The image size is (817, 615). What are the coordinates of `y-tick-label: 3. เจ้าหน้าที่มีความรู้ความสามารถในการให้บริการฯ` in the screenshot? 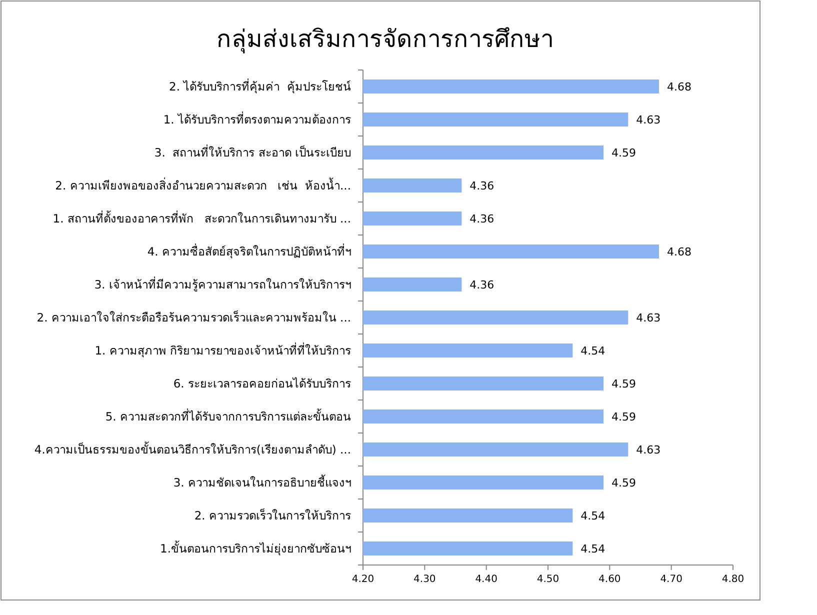 It's located at (222, 284).